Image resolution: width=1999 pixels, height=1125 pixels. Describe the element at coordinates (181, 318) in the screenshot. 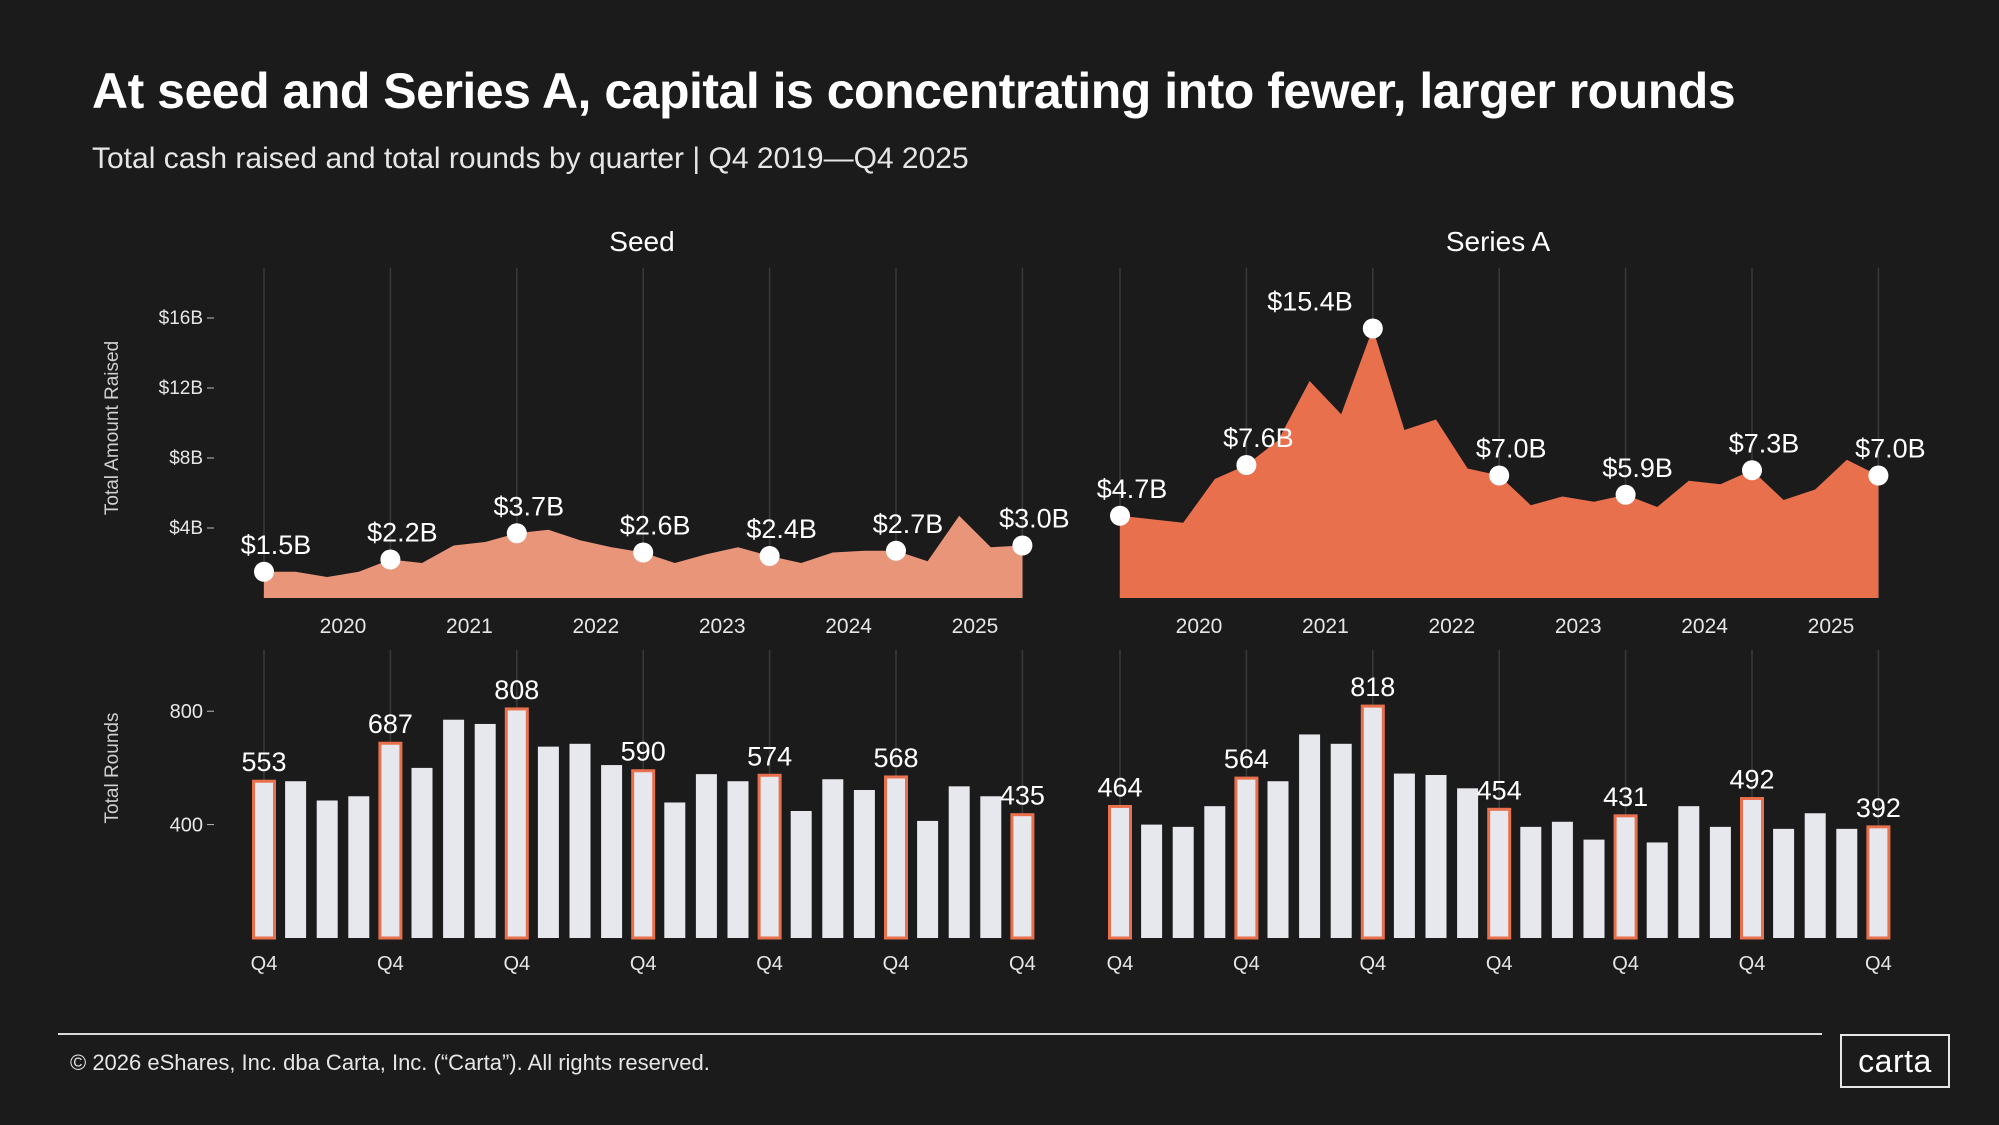

I see `y-tick-label: $16B` at that location.